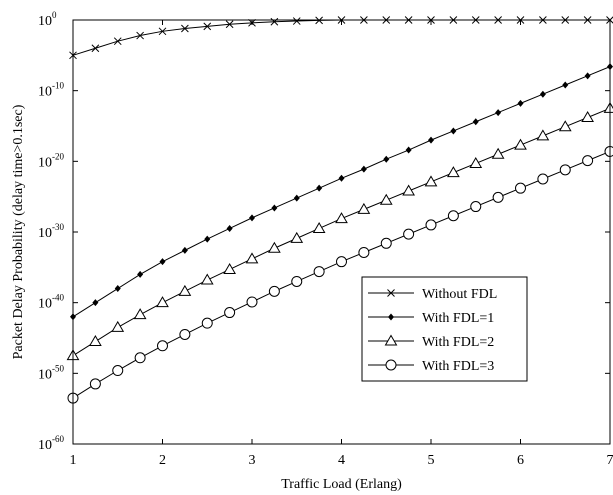 The height and width of the screenshot is (495, 613). I want to click on y-tick-exponent: -30, so click(58, 227).